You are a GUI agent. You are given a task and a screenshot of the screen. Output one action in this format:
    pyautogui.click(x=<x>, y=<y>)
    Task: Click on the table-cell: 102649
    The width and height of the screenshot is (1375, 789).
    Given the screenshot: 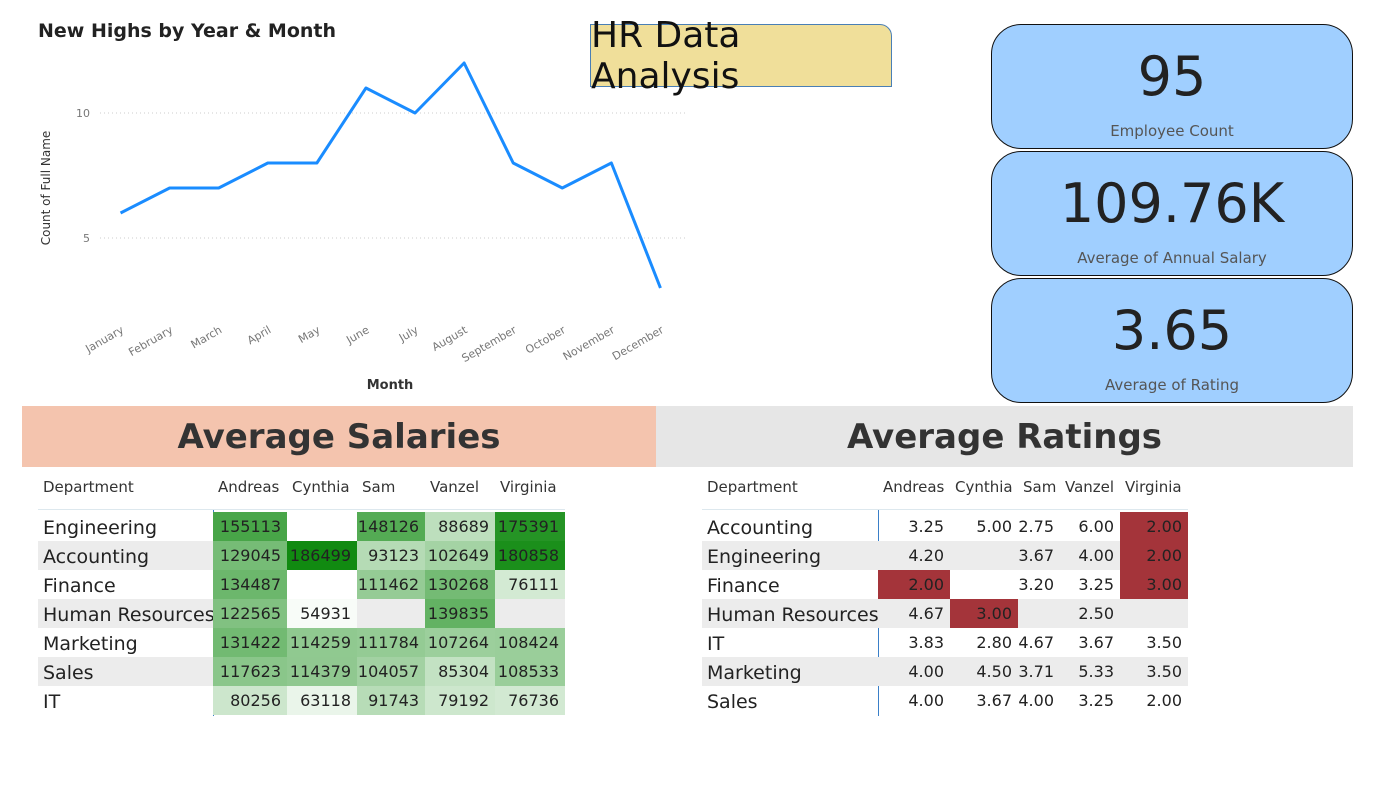 What is the action you would take?
    pyautogui.click(x=460, y=555)
    